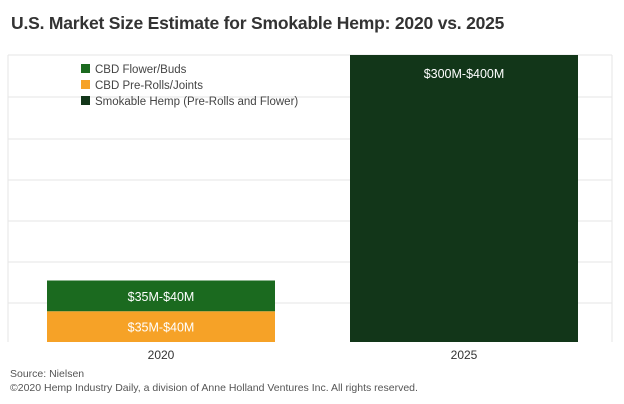 The height and width of the screenshot is (404, 624). I want to click on source-note: Source: Nielsen, so click(47, 374).